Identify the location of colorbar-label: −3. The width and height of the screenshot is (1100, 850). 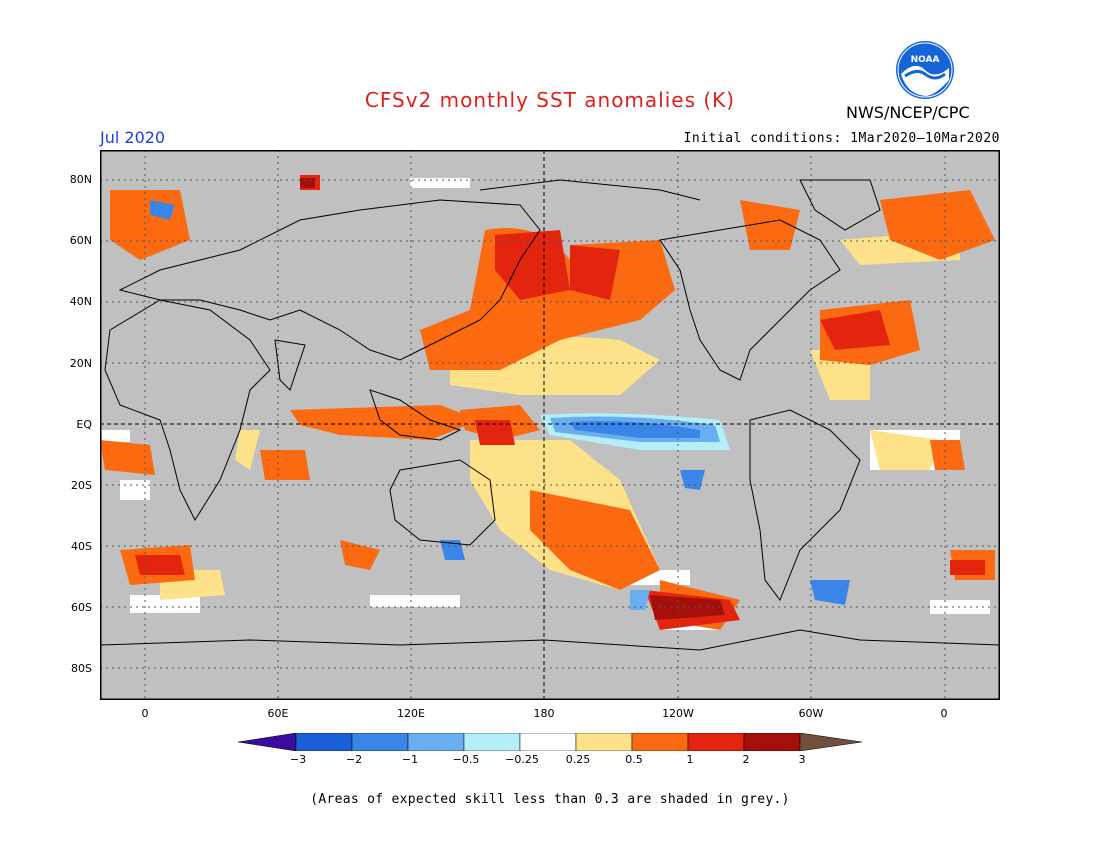
(298, 759).